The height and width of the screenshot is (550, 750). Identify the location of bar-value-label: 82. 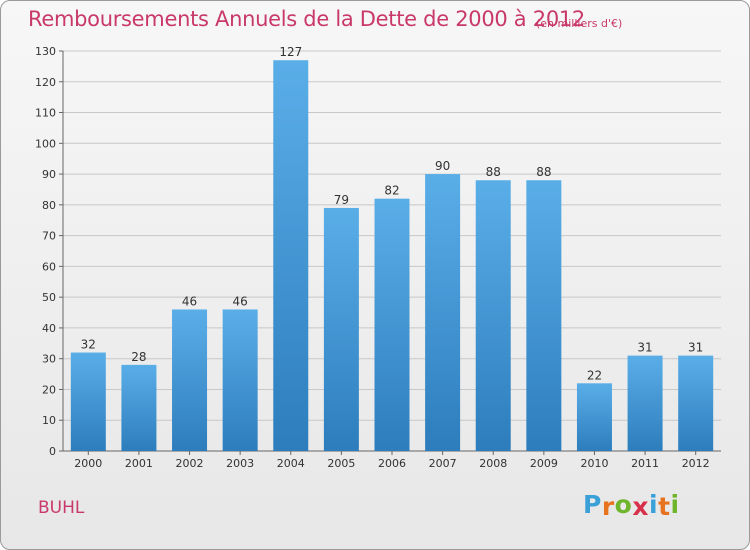
(391, 191).